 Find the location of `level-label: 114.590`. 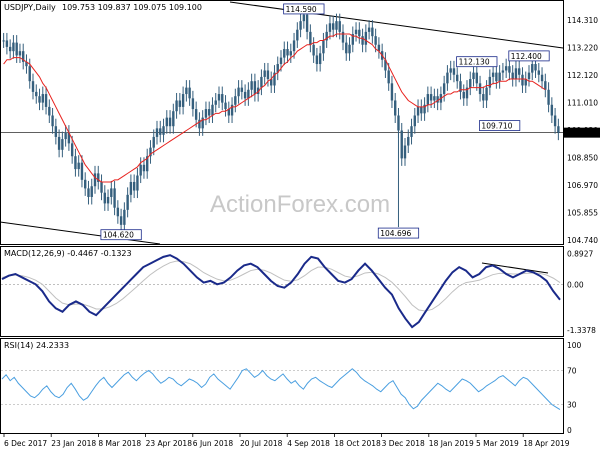

level-label: 114.590 is located at coordinates (301, 9).